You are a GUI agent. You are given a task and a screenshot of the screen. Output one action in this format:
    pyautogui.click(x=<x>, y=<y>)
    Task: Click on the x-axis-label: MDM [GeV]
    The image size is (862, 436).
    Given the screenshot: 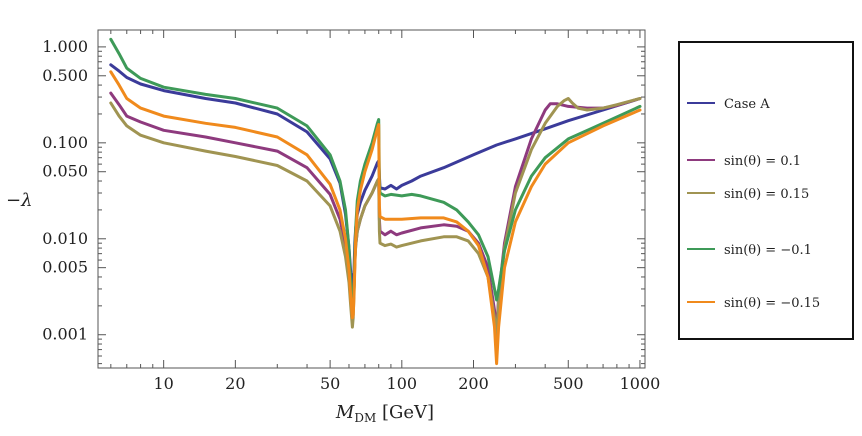 What is the action you would take?
    pyautogui.click(x=384, y=413)
    